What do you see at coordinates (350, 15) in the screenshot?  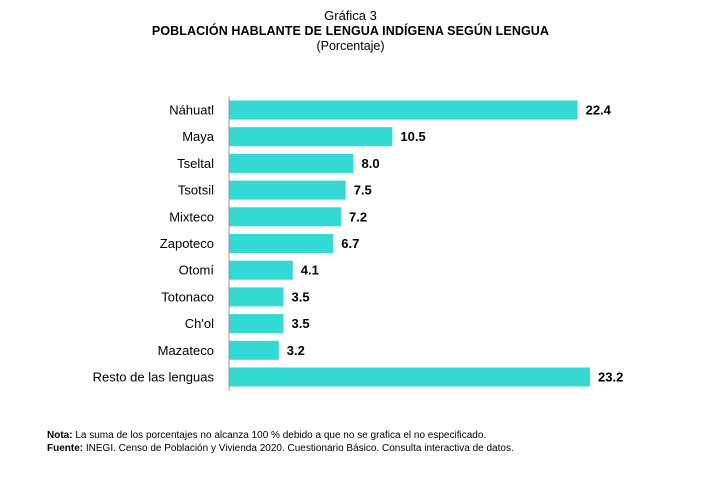 I see `chart-kicker: Gráfica 3` at bounding box center [350, 15].